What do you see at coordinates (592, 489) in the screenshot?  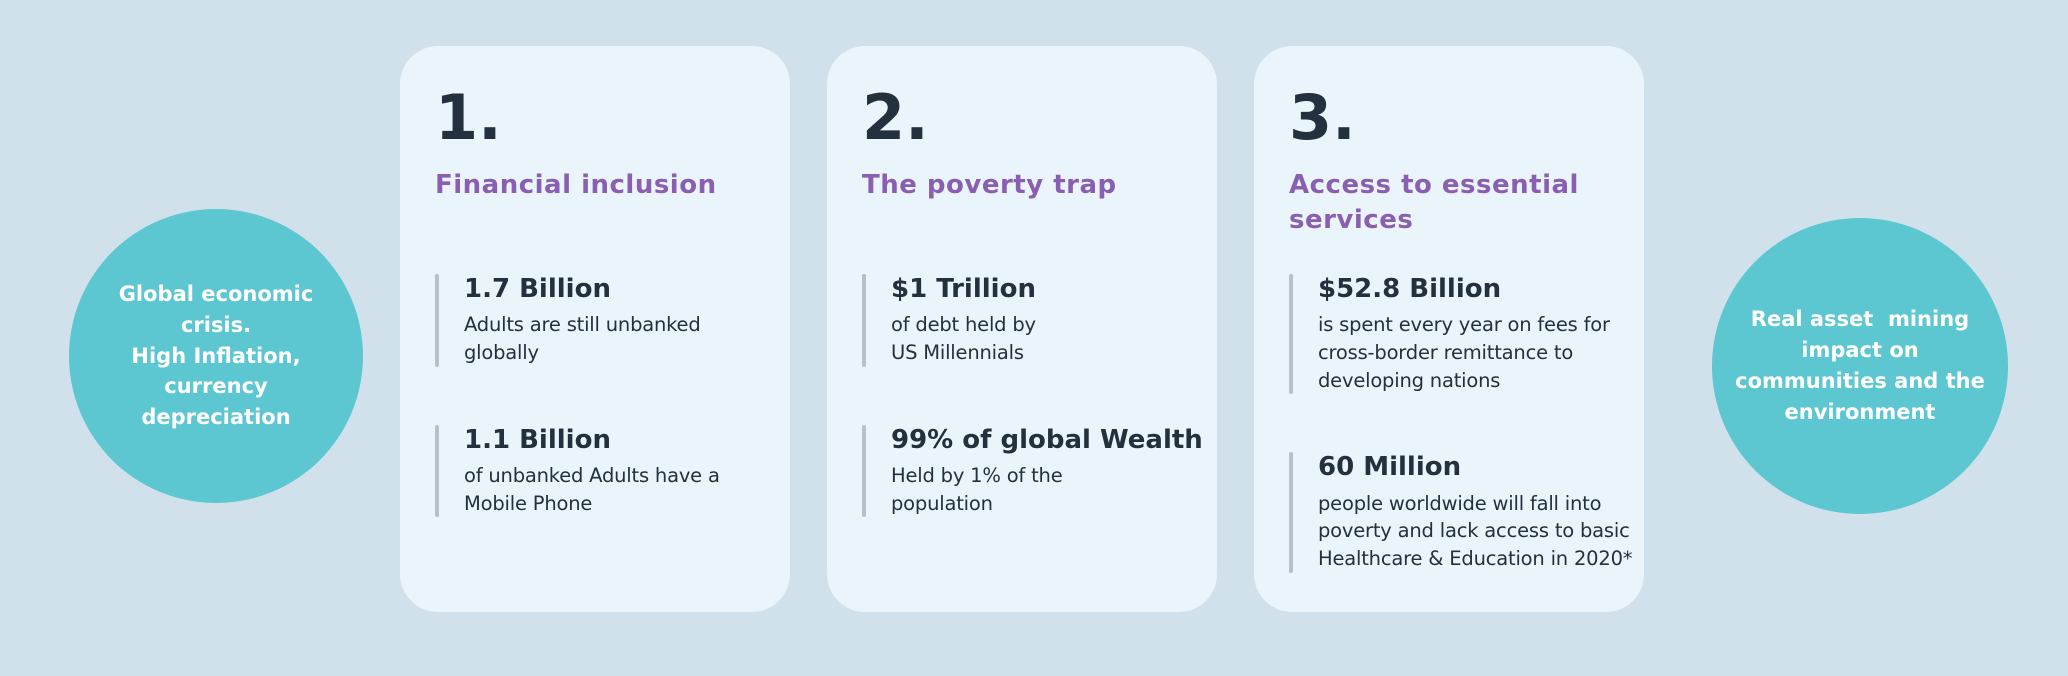 I see `stat-description: of unbanked Adults have a Mobile Phone` at bounding box center [592, 489].